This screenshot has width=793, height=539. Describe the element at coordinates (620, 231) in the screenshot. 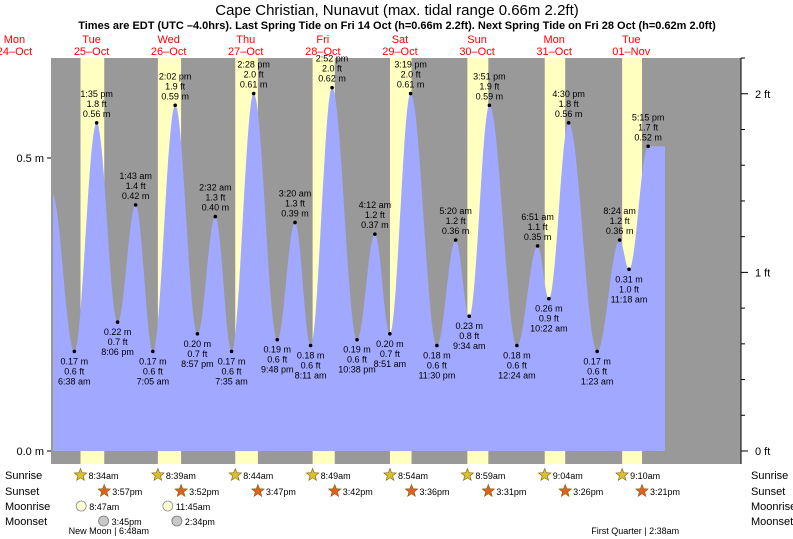

I see `tide-height-m: 0.36 m` at that location.